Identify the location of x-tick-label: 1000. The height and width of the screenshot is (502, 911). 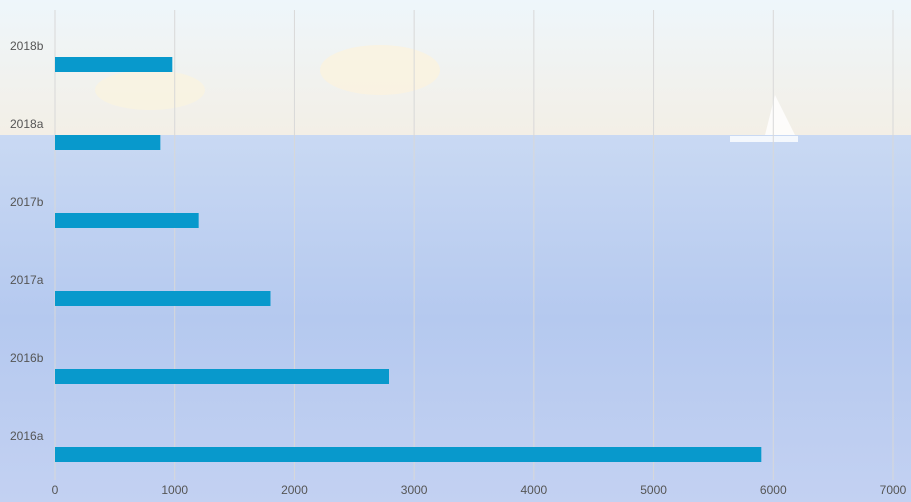
(174, 490).